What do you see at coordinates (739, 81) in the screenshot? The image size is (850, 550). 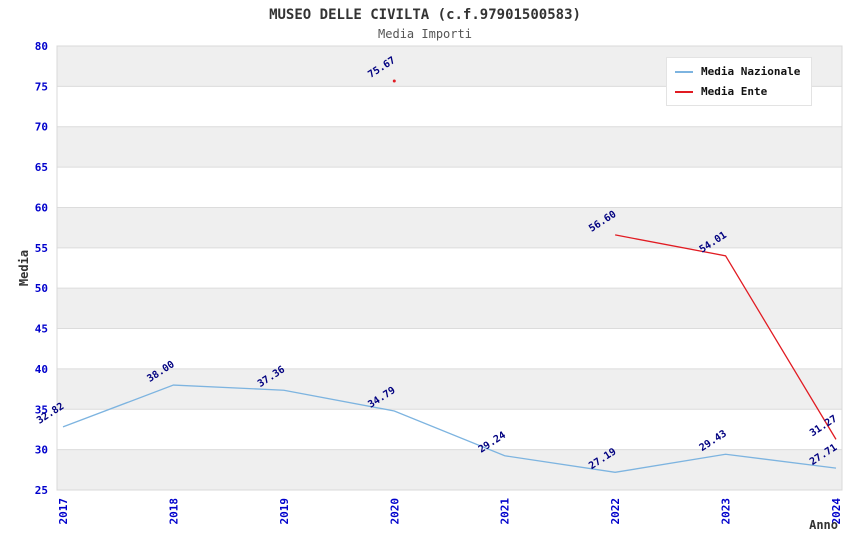 I see `legend: Media Nazionale Media Ente` at bounding box center [739, 81].